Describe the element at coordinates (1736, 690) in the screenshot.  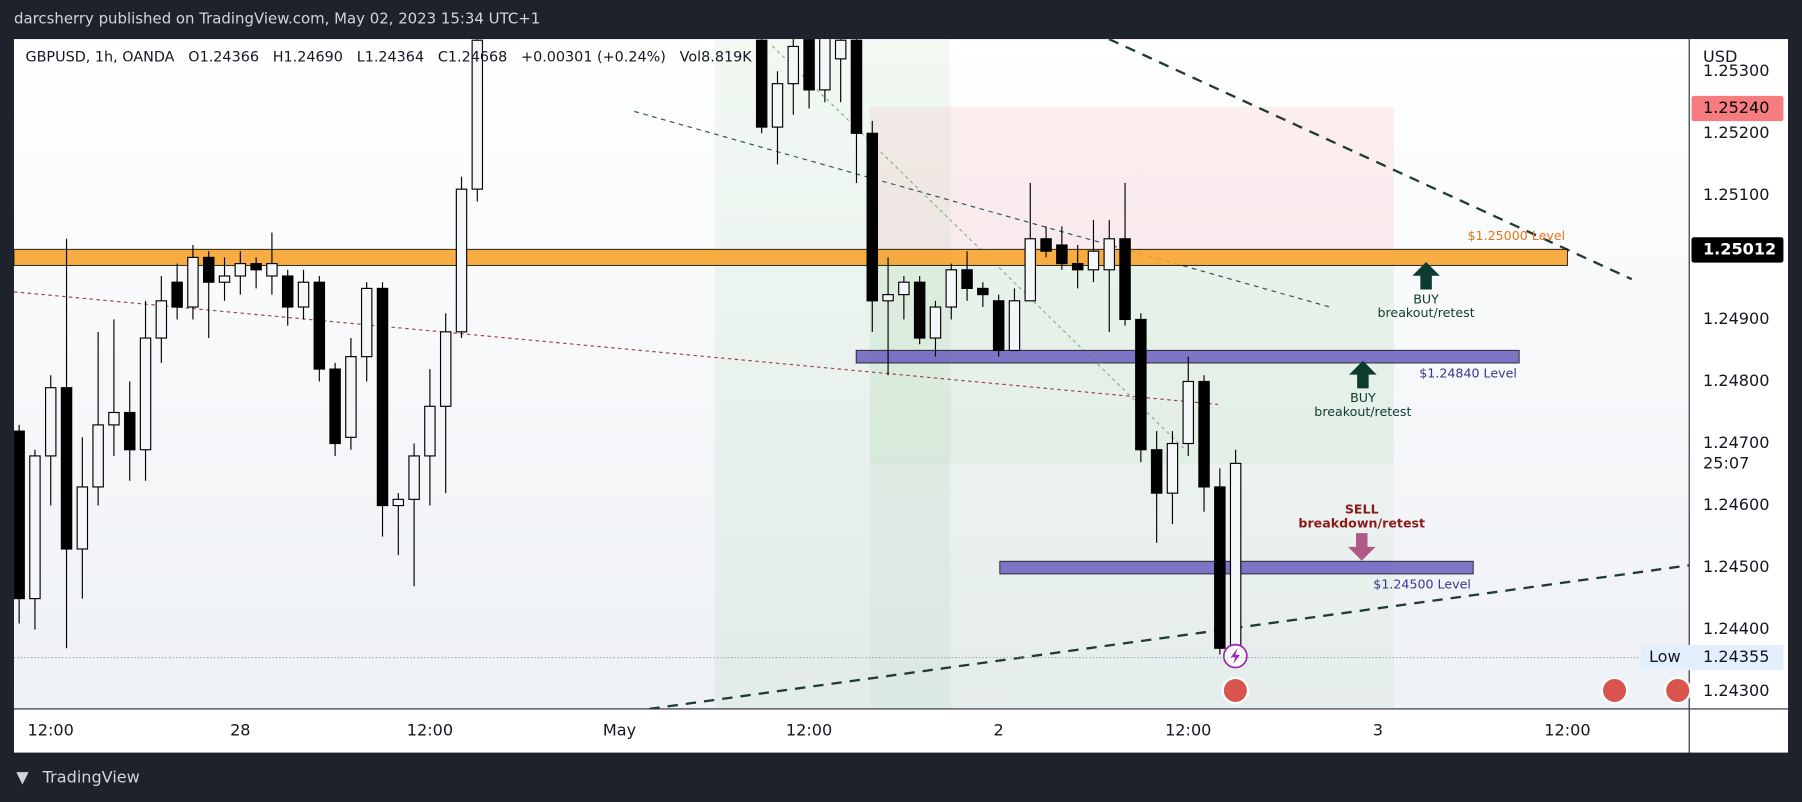
I see `y-tick-label: 1.24300` at that location.